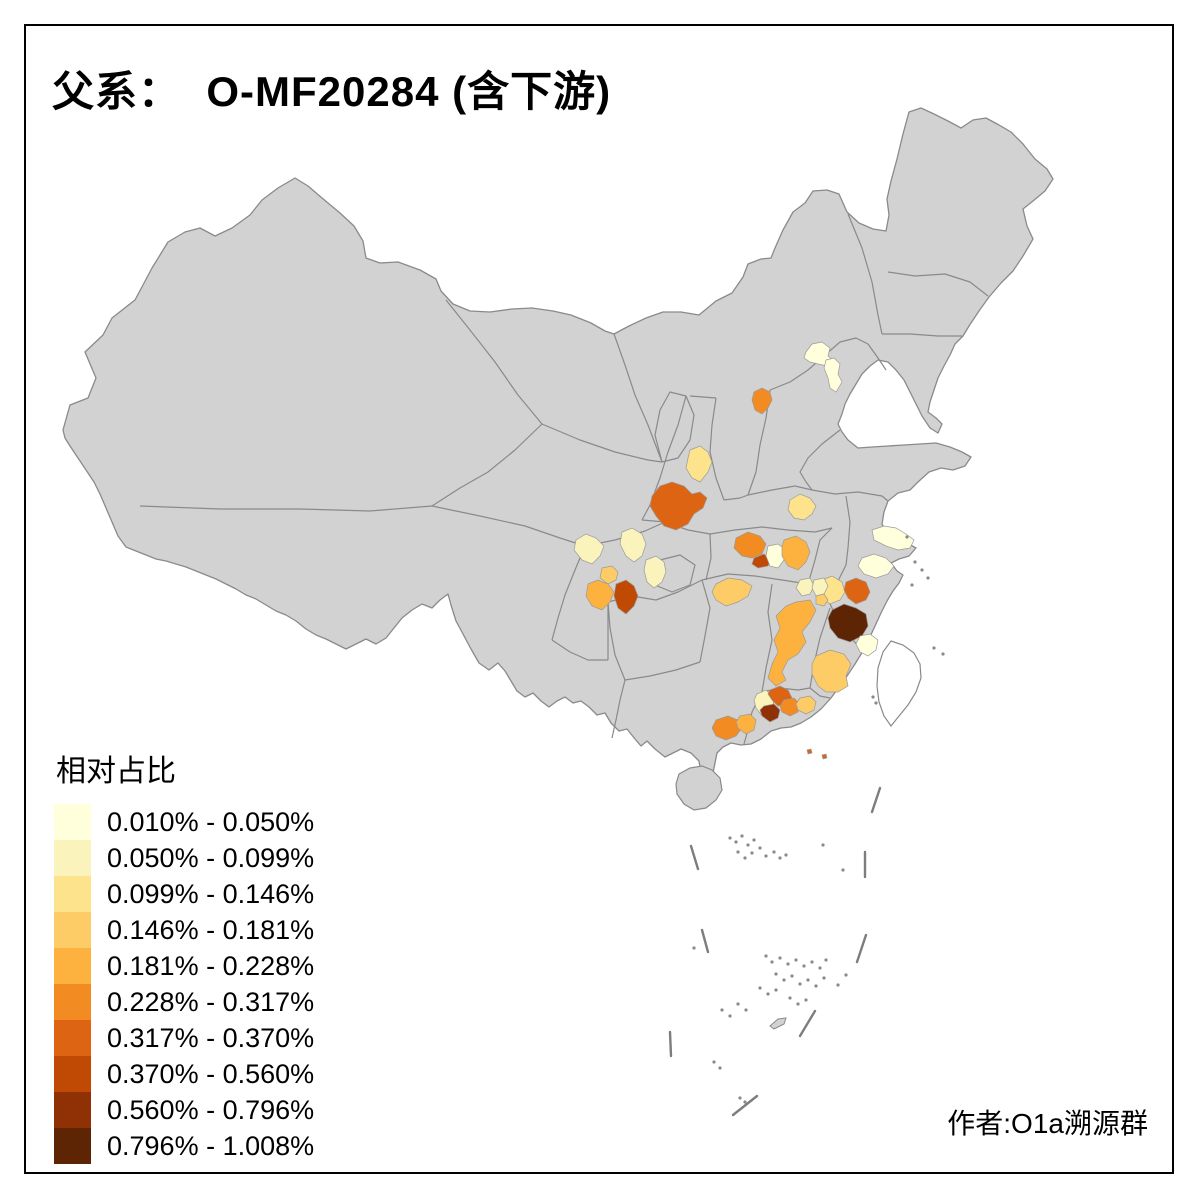 The width and height of the screenshot is (1200, 1200). I want to click on page-title: 父系： O-MF20284 (含下游), so click(332, 91).